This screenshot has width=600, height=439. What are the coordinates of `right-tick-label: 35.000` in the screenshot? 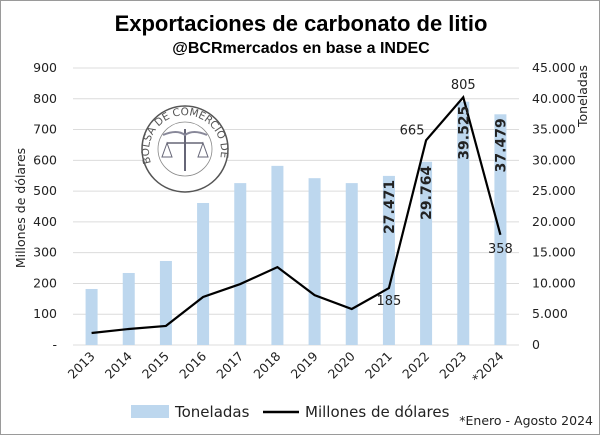 It's located at (554, 129).